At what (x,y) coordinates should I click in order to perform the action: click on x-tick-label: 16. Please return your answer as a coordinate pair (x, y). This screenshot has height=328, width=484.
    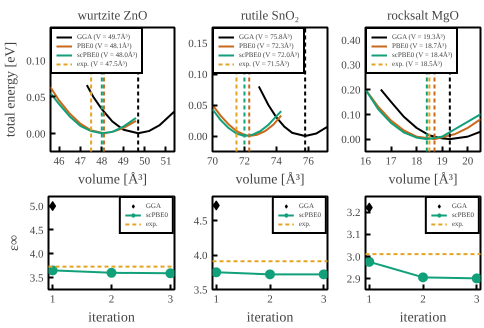
    Looking at the image, I should click on (366, 162).